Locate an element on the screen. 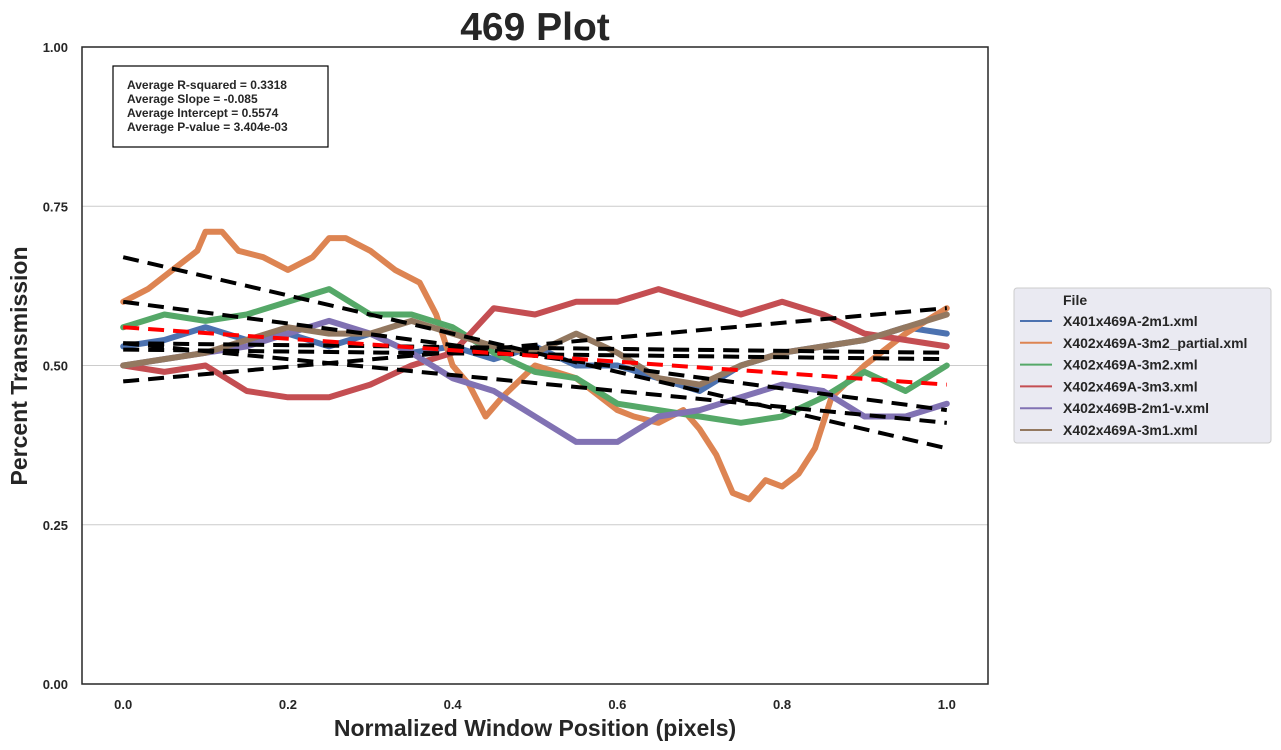  y-tick-label: 0.75 is located at coordinates (55, 206).